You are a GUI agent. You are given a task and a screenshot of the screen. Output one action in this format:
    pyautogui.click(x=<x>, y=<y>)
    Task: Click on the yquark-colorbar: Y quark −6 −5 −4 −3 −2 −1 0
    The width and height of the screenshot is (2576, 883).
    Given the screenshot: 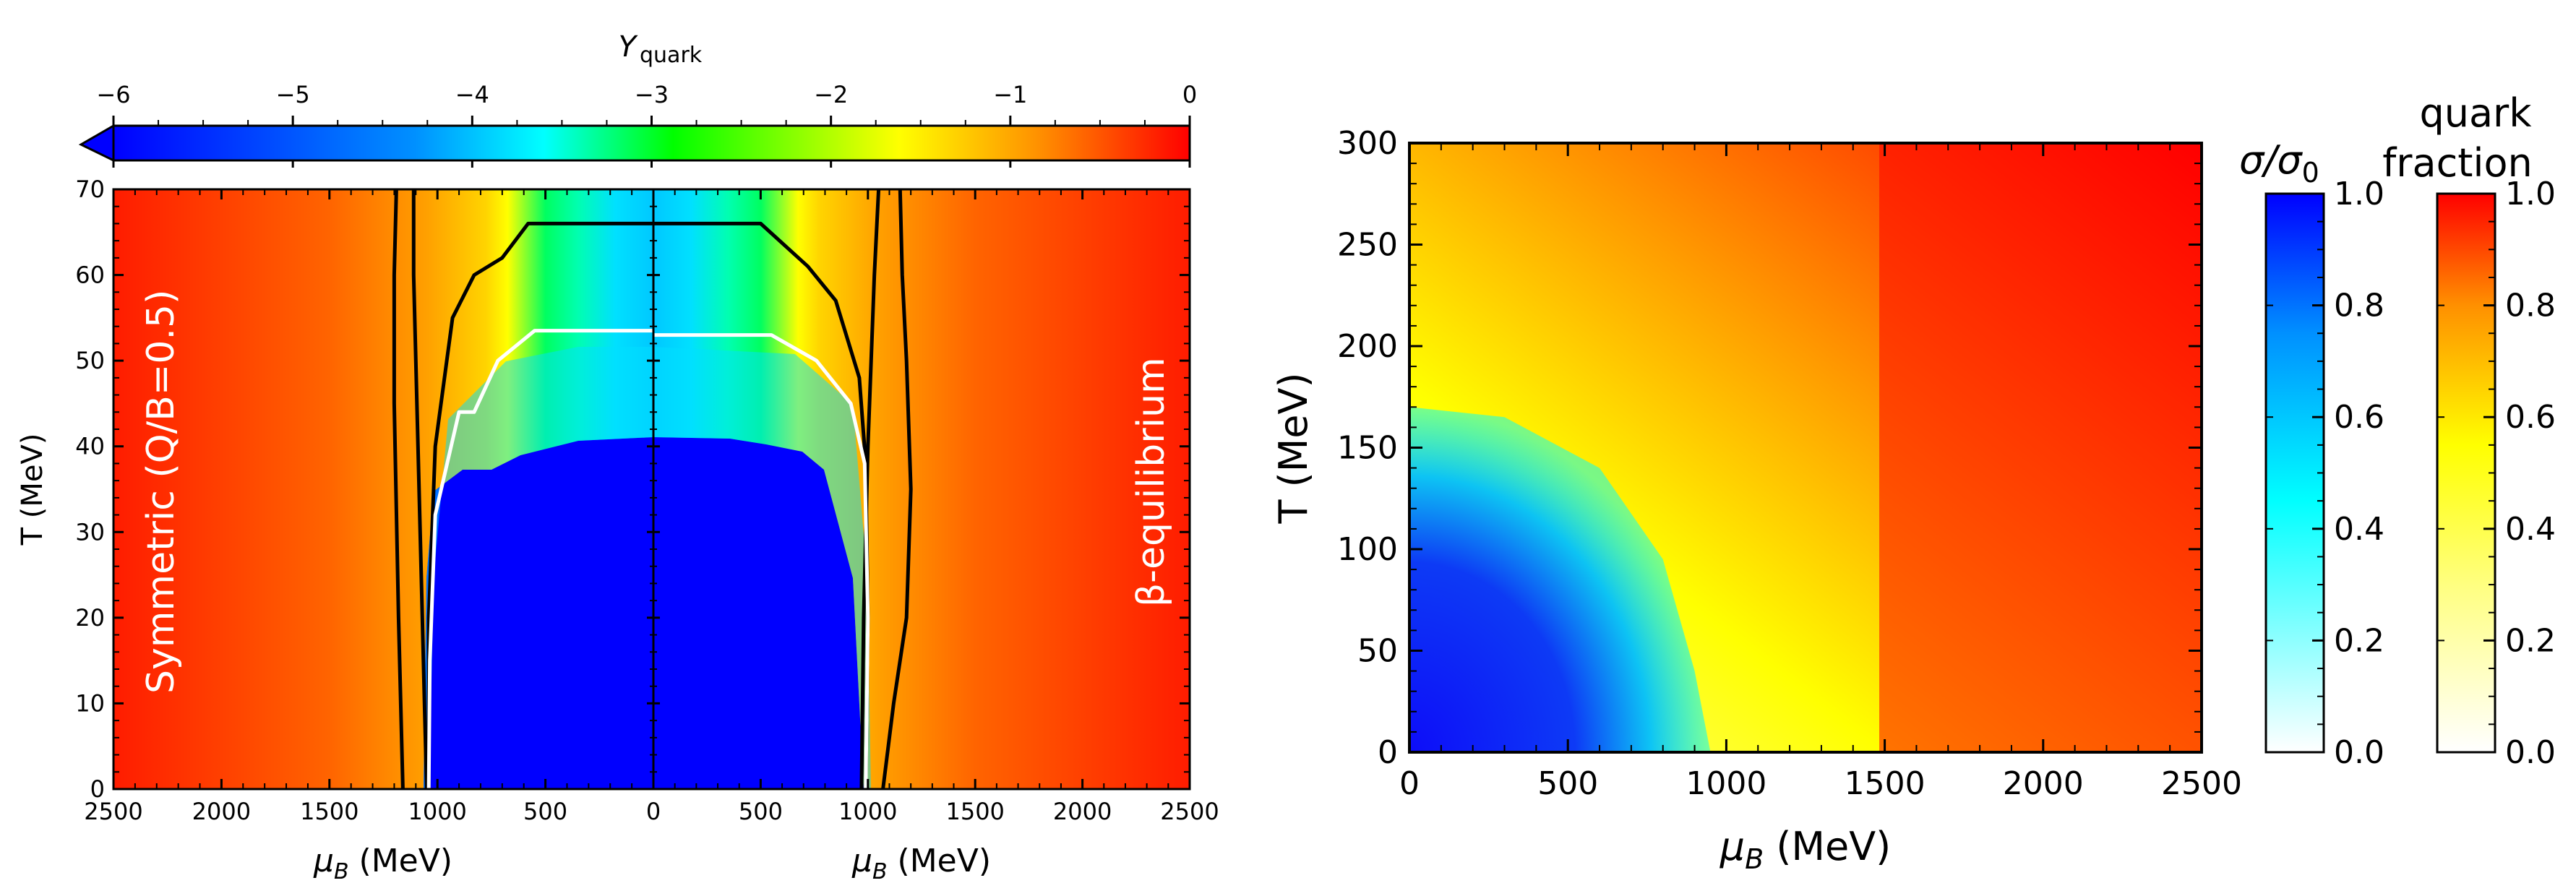 What is the action you would take?
    pyautogui.click(x=638, y=99)
    